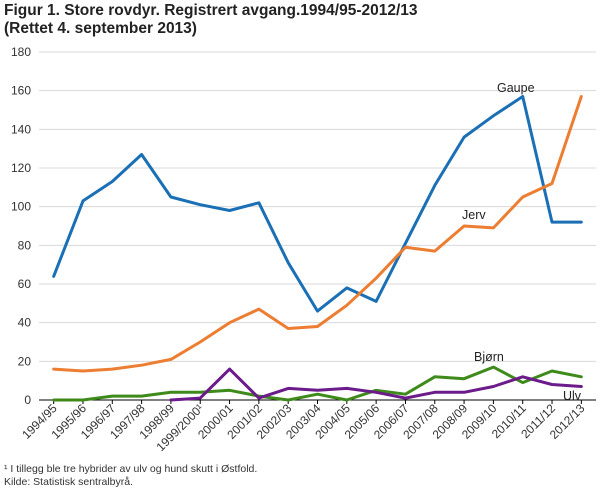  Describe the element at coordinates (100, 28) in the screenshot. I see `title-line-2: (Rettet 4. september 2013)` at that location.